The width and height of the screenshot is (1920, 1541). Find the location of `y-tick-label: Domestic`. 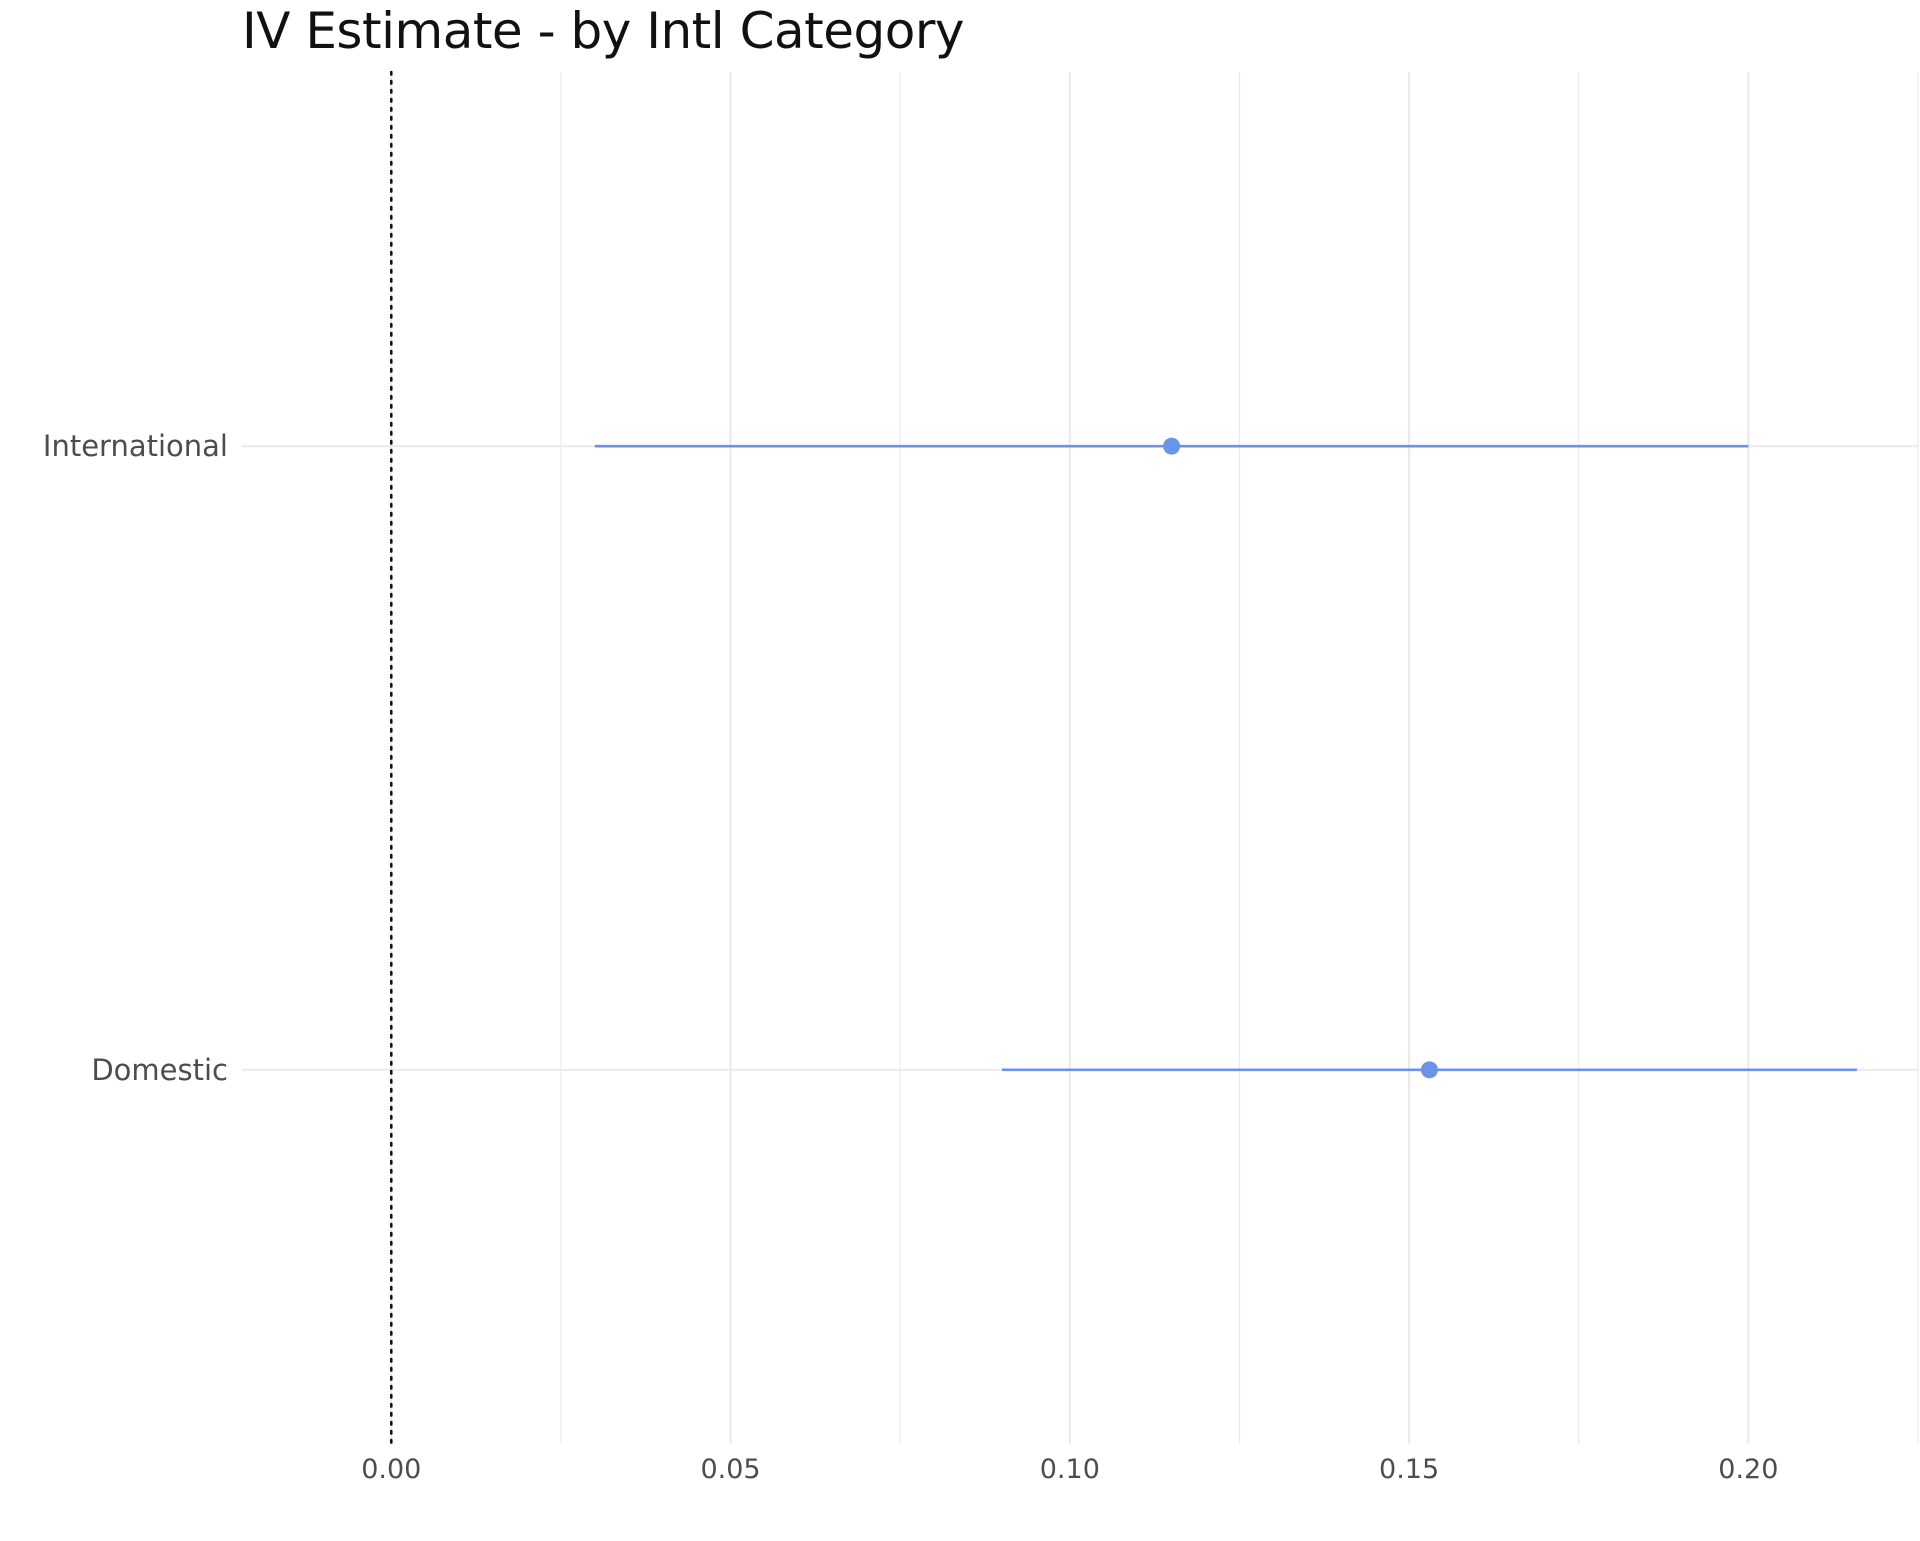

y-tick-label: Domestic is located at coordinates (159, 1070).